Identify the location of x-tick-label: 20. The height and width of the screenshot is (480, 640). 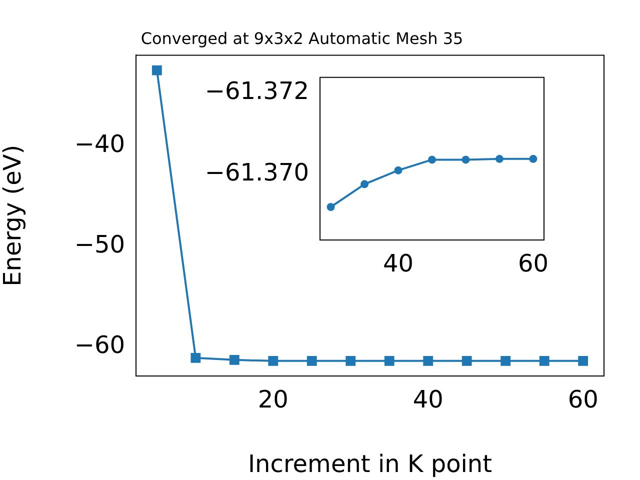
(273, 400).